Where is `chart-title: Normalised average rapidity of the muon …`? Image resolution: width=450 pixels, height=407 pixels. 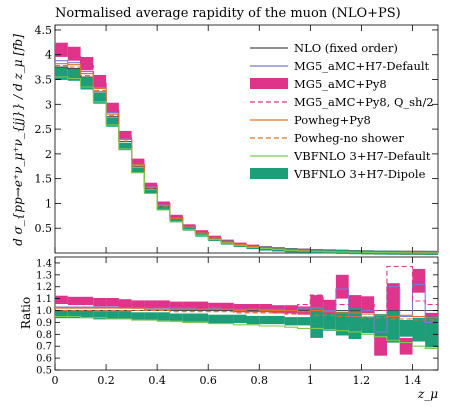
chart-title: Normalised average rapidity of the muon … is located at coordinates (228, 13).